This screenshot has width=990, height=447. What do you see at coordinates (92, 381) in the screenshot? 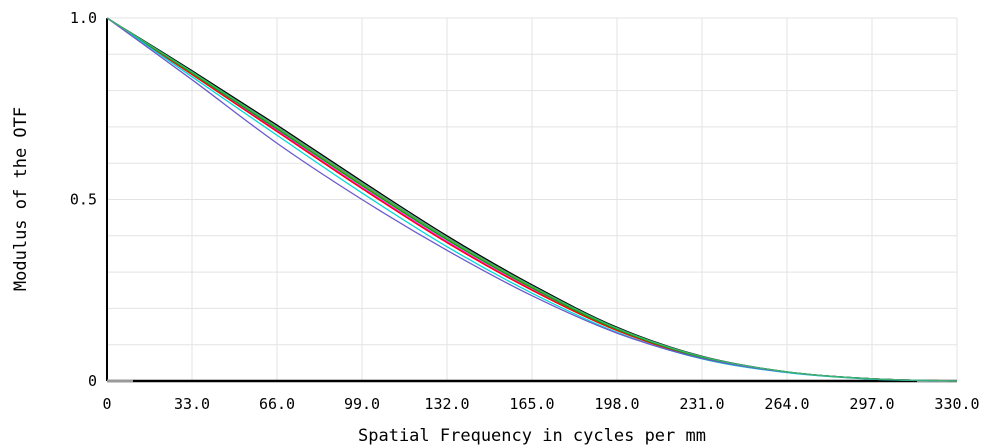
I see `y-tick-label: 0` at bounding box center [92, 381].